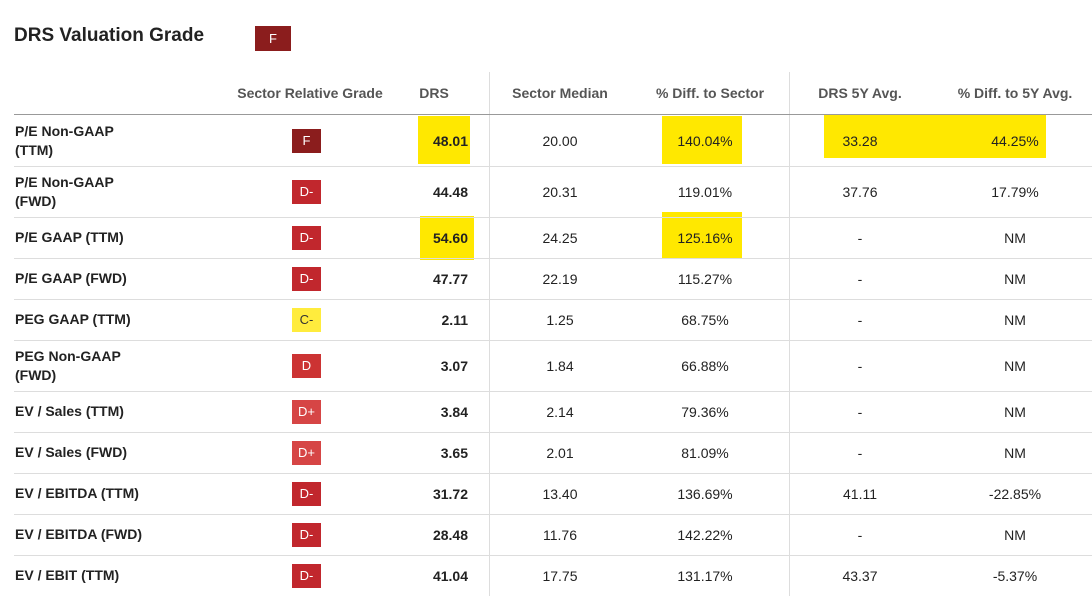 The width and height of the screenshot is (1092, 596). Describe the element at coordinates (71, 452) in the screenshot. I see `metric-label: EV / Sales (FWD)` at that location.